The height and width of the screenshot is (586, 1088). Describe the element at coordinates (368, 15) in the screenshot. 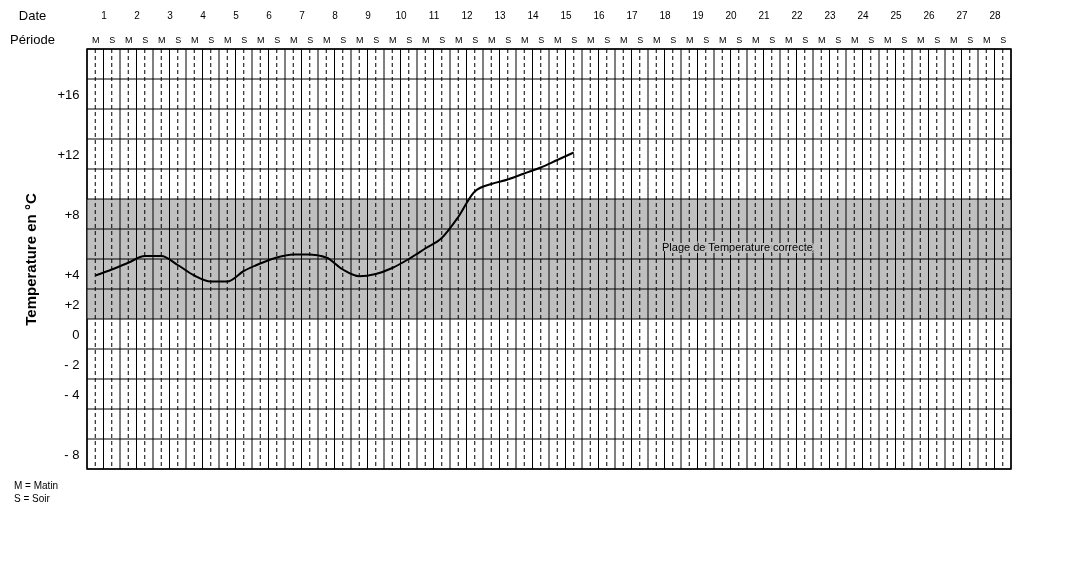

I see `x2-tick-label: 9` at that location.